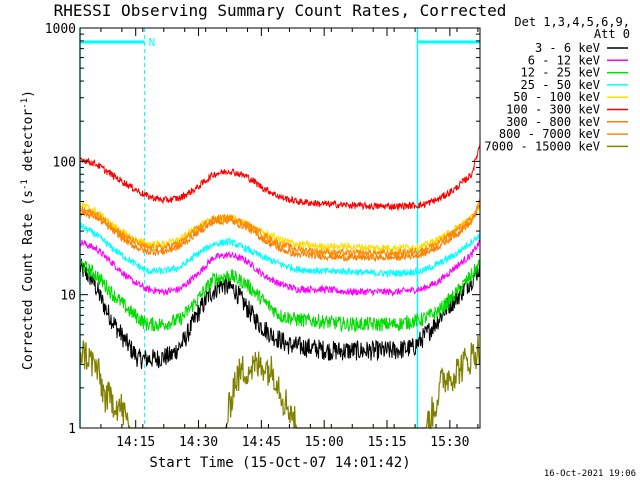 The width and height of the screenshot is (640, 480). I want to click on x-tick-label: 14:15, so click(135, 442).